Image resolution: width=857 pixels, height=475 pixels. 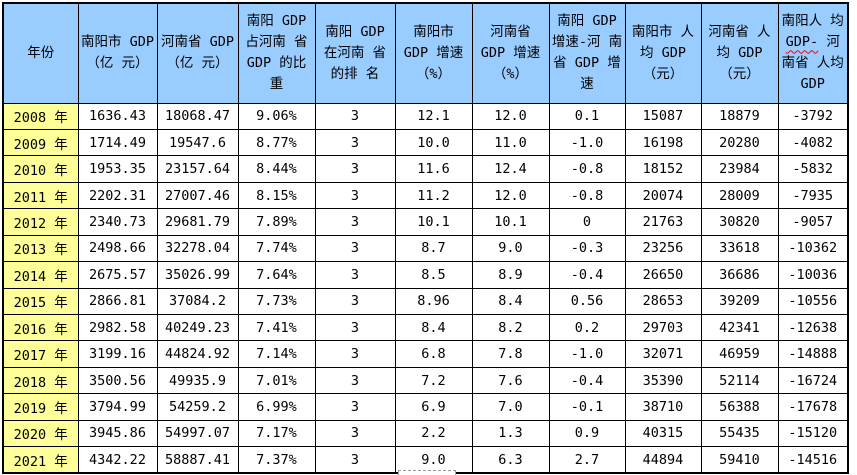 I want to click on nanyang-per-capita-gdp-cell: 18152, so click(x=663, y=169).